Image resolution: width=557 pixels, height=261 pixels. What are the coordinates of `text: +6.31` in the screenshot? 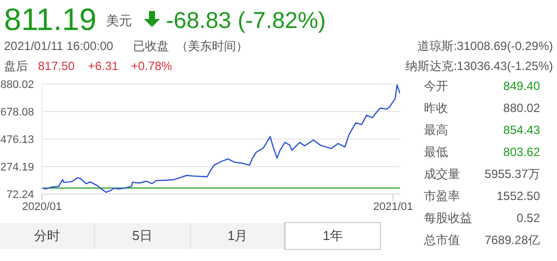 It's located at (103, 66).